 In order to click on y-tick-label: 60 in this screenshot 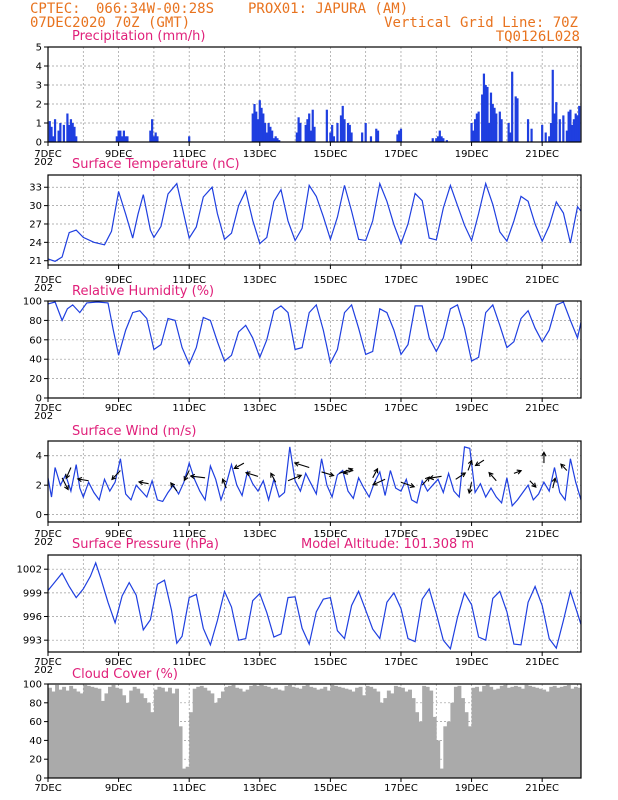, I will do `click(35, 340)`.